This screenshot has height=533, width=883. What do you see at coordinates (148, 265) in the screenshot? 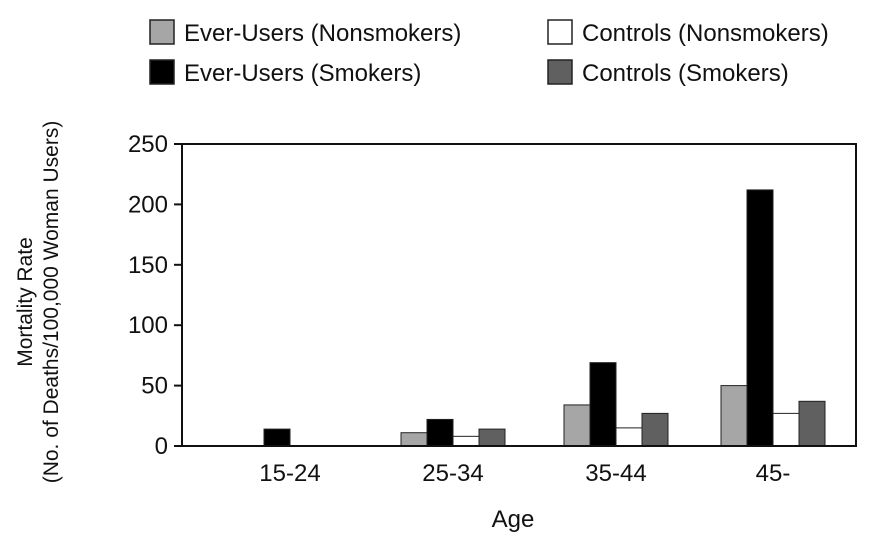
I see `y-tick-label: 150` at bounding box center [148, 265].